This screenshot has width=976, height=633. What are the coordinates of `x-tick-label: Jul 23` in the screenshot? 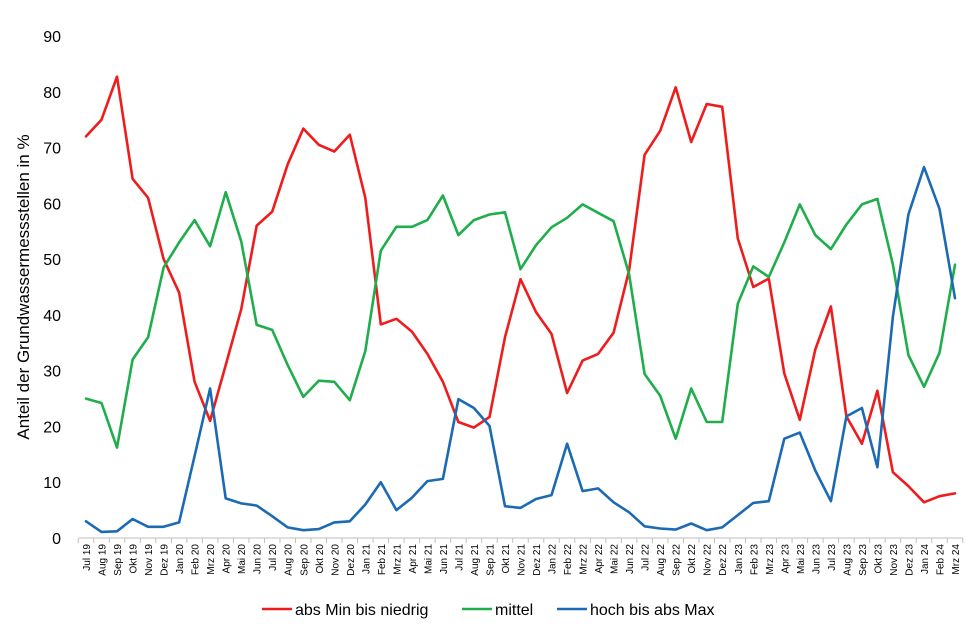 It's located at (832, 557).